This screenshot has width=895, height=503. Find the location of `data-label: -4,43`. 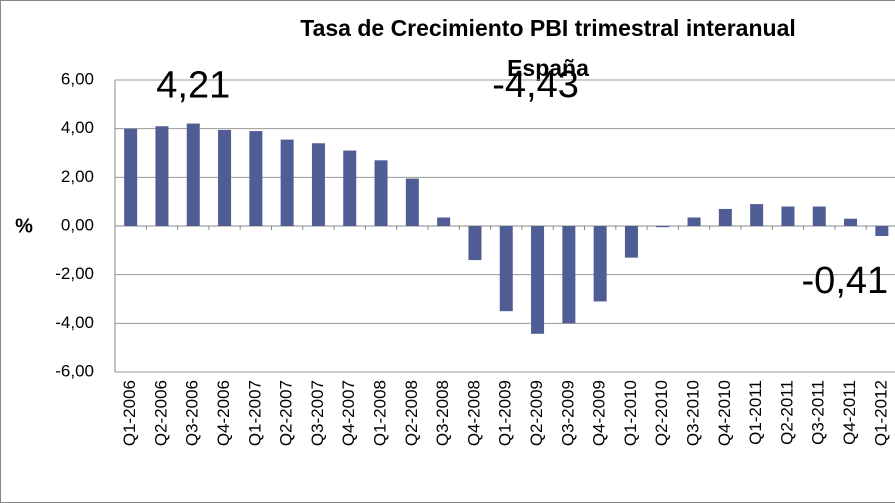

data-label: -4,43 is located at coordinates (535, 85).